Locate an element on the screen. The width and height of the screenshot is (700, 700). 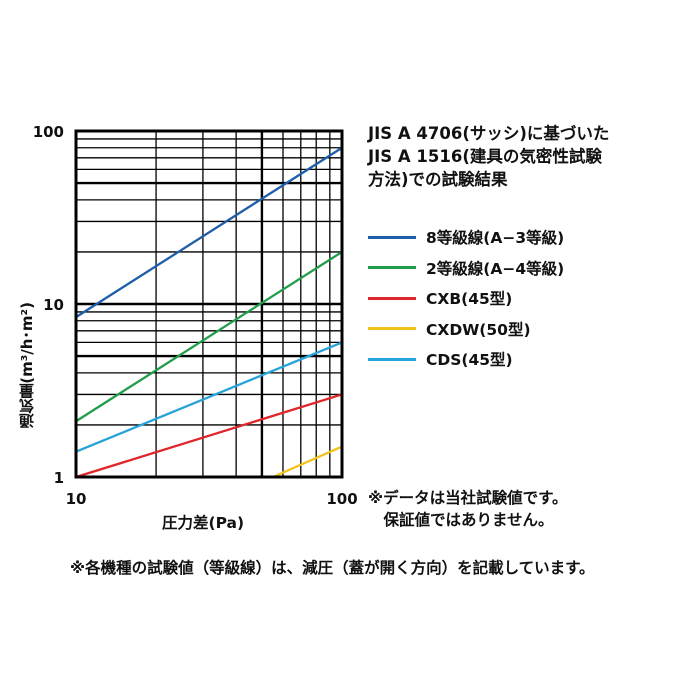
legend-label: CXDW(50型) is located at coordinates (478, 329).